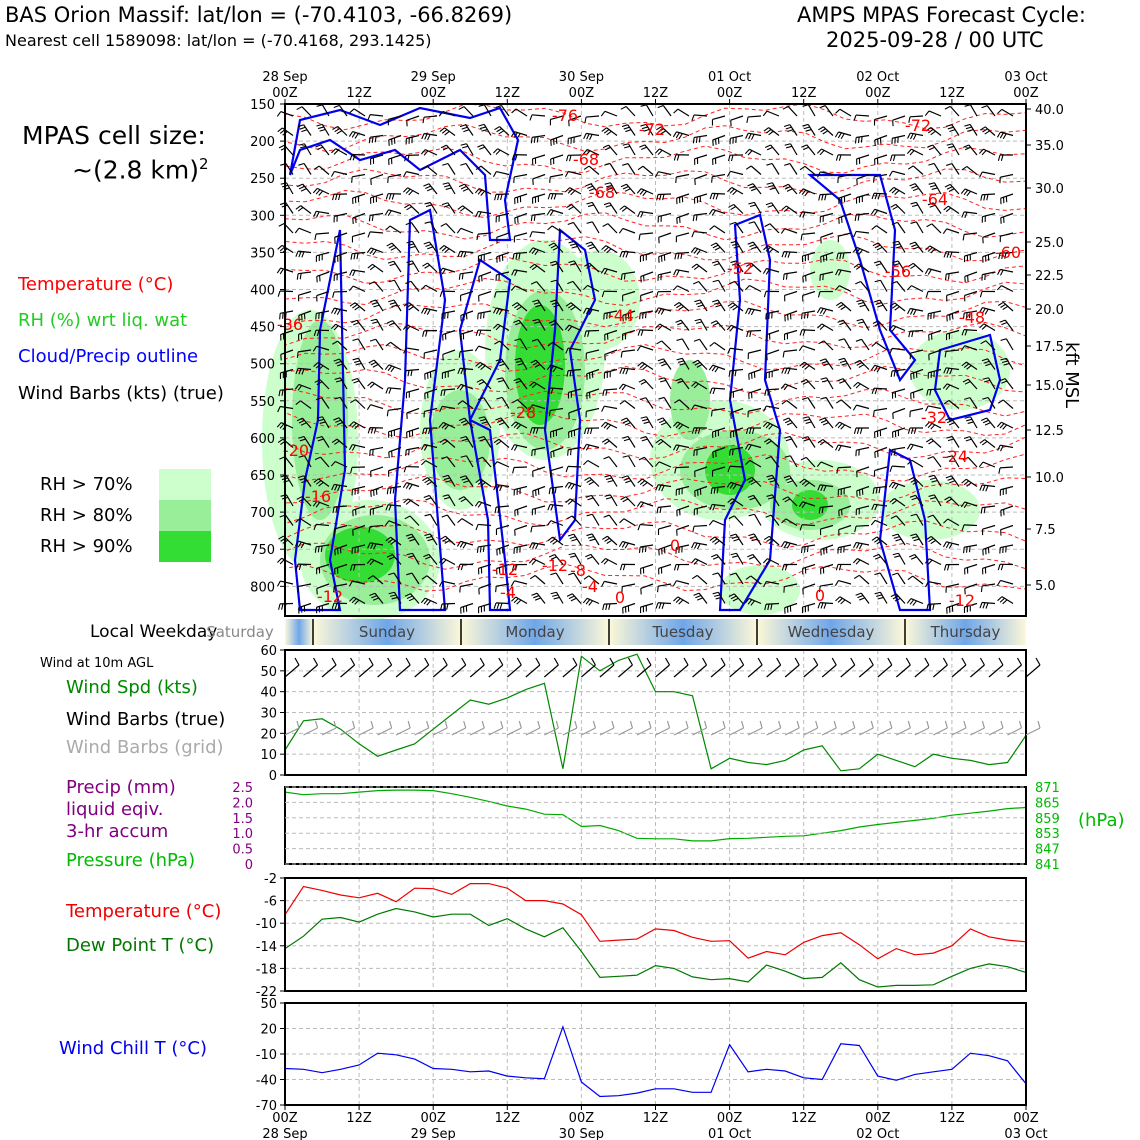 This screenshot has width=1140, height=1140. I want to click on pressure-tick-label: 865, so click(1047, 803).